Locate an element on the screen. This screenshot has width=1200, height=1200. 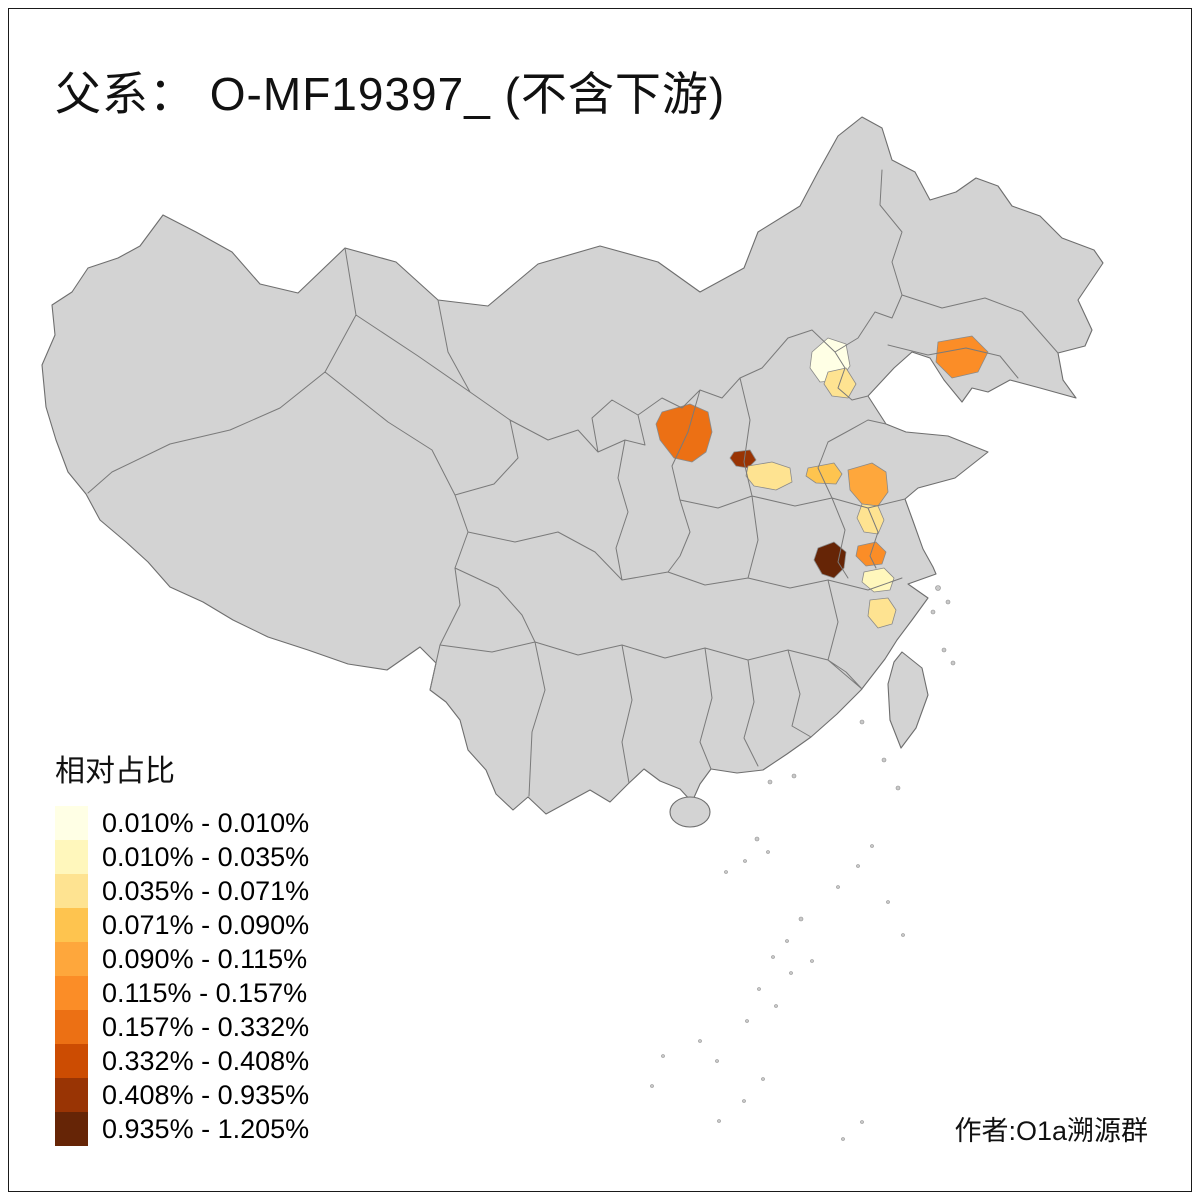
legend-range-label: 0.115% - 0.157% is located at coordinates (205, 992).